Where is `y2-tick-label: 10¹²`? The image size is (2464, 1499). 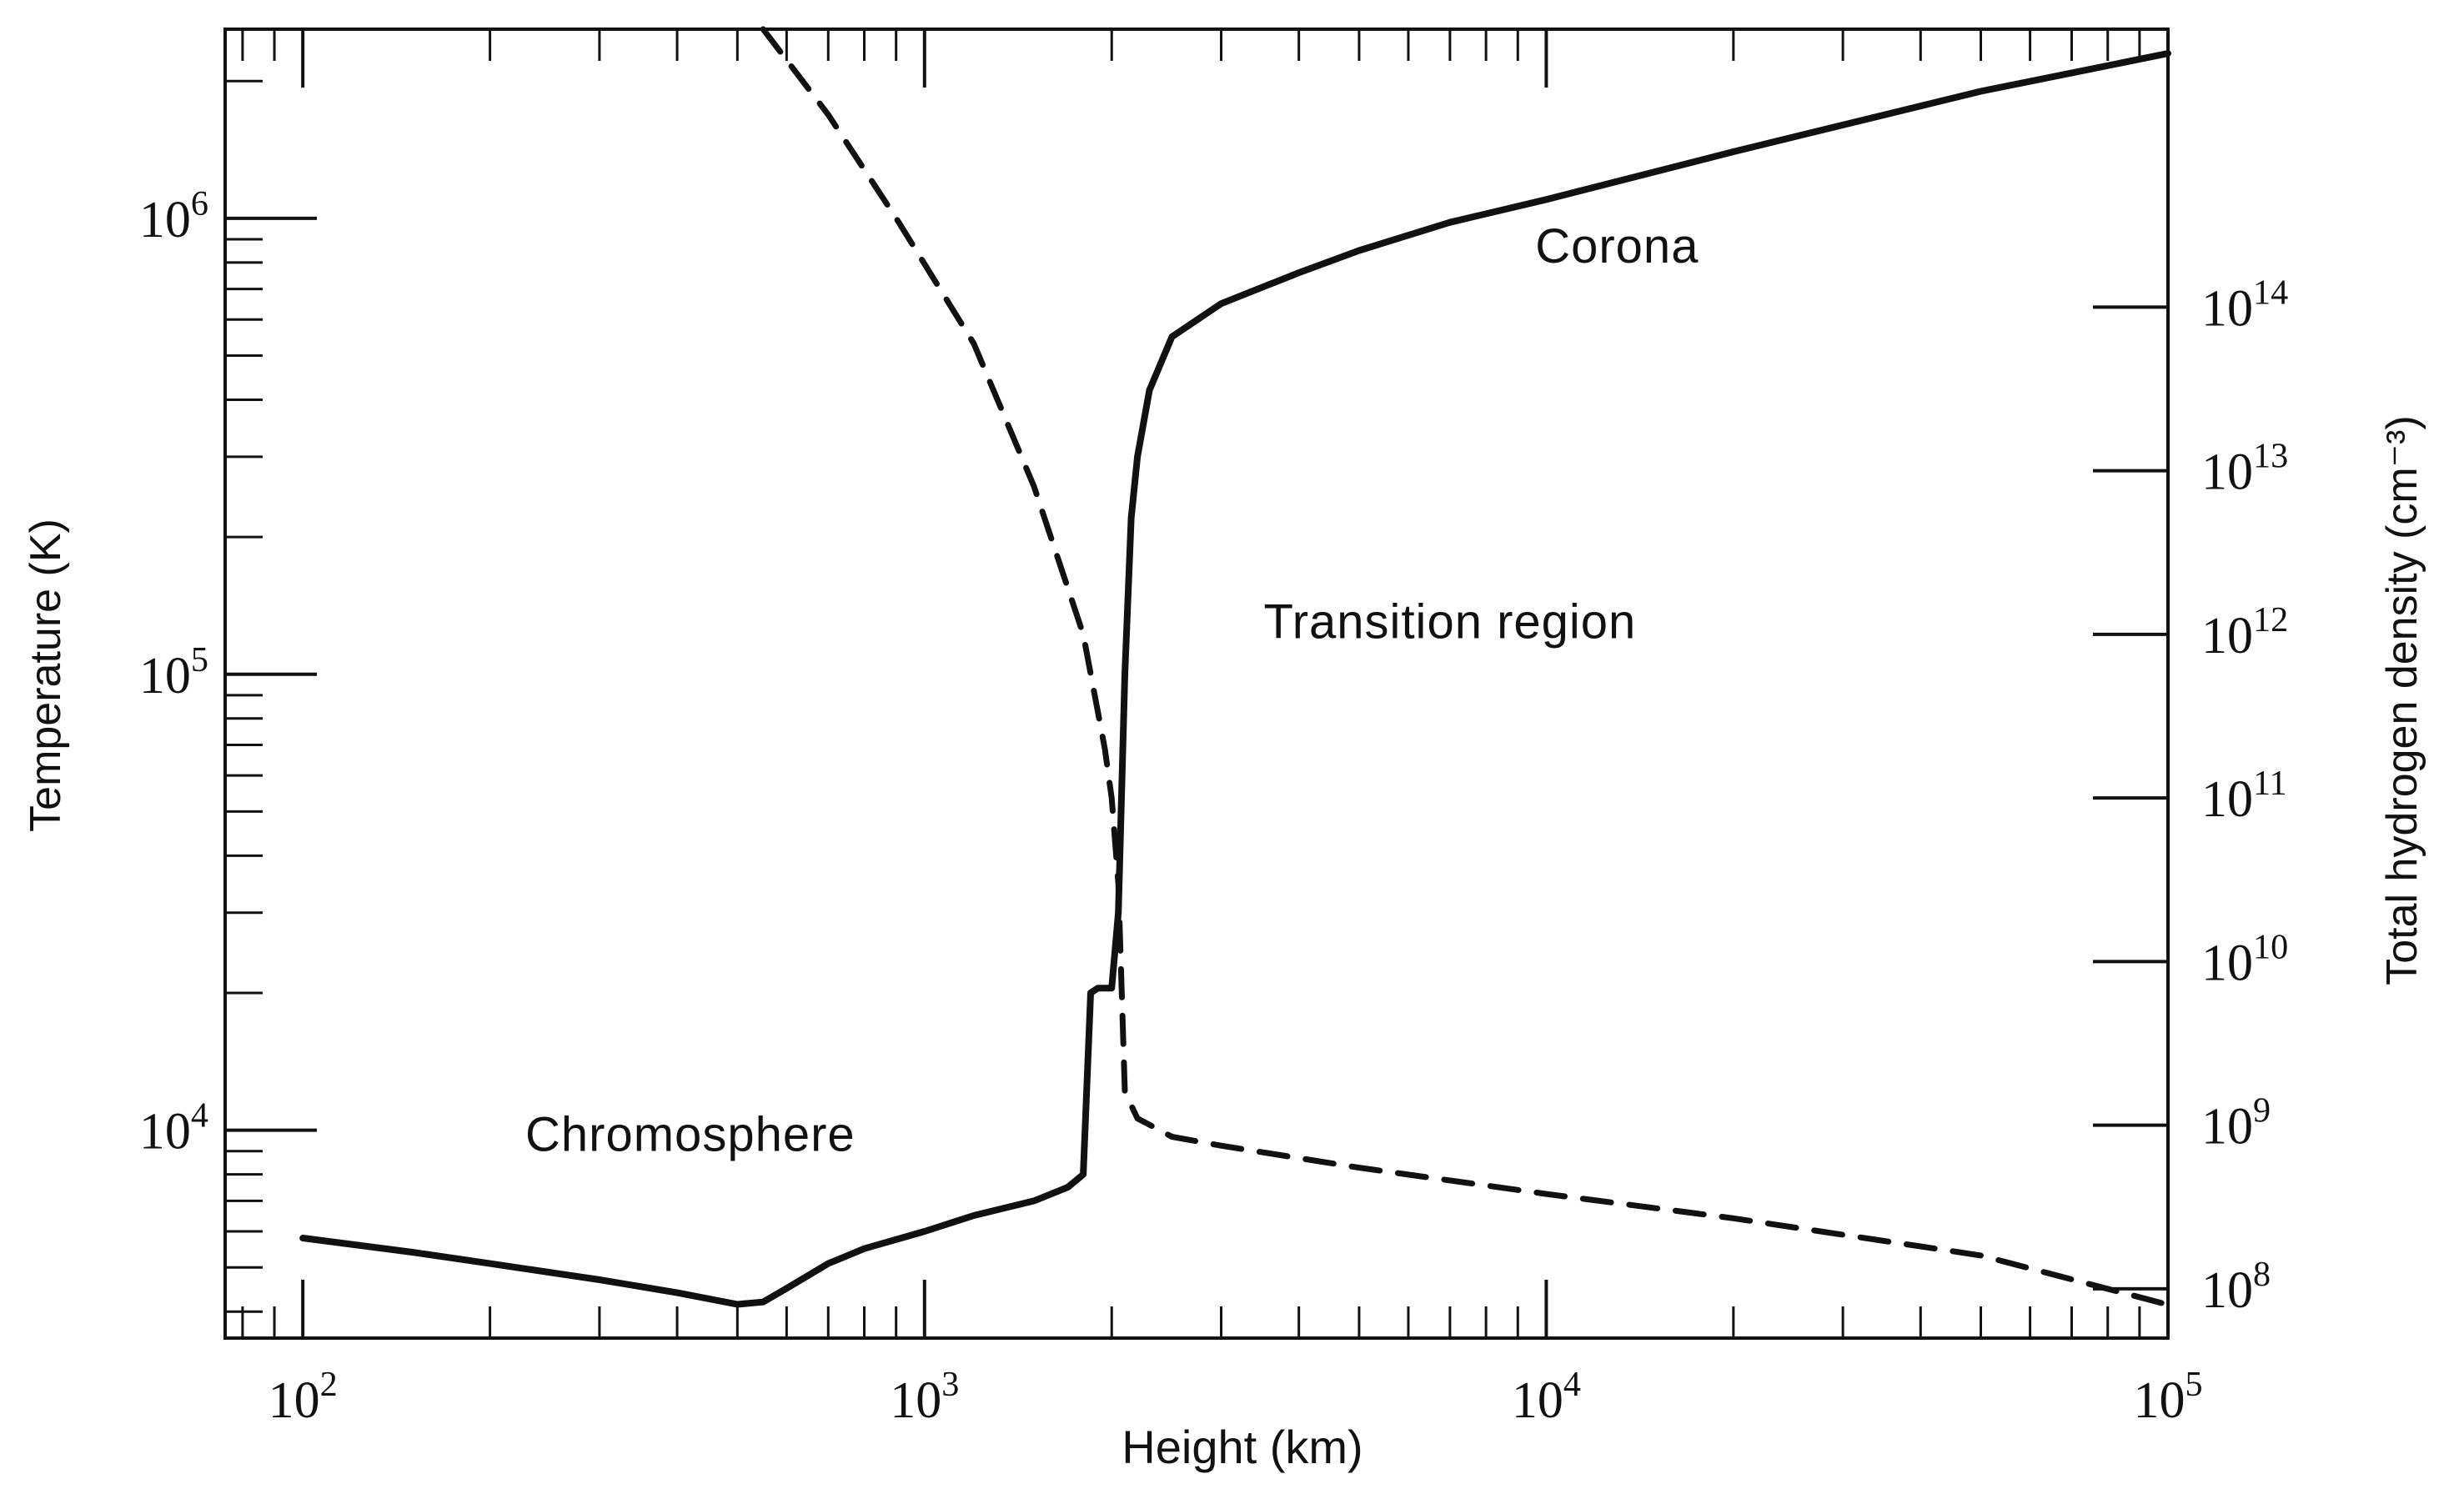 y2-tick-label: 10¹² is located at coordinates (2244, 632).